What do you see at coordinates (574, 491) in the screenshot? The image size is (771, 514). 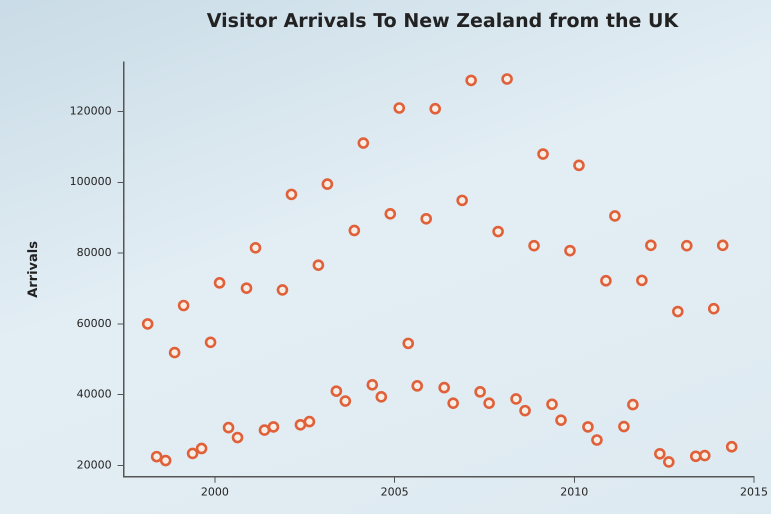 I see `x-tick-label: 2010` at bounding box center [574, 491].